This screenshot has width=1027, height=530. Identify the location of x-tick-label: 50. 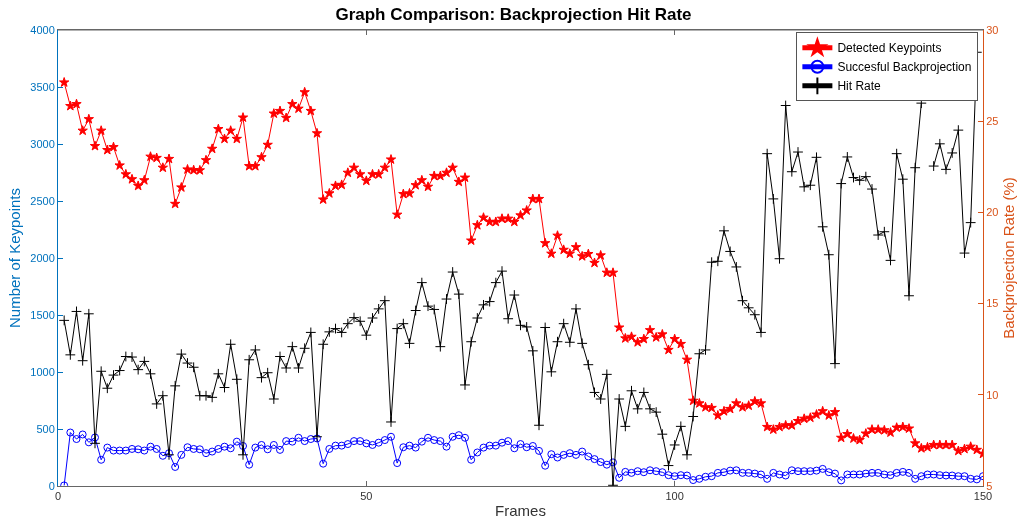
(366, 496).